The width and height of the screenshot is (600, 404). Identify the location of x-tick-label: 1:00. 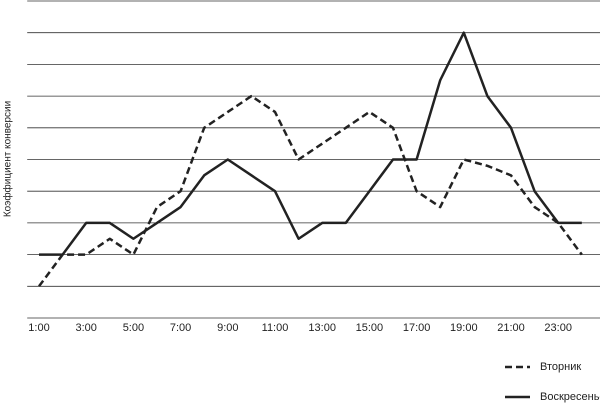
(38, 328).